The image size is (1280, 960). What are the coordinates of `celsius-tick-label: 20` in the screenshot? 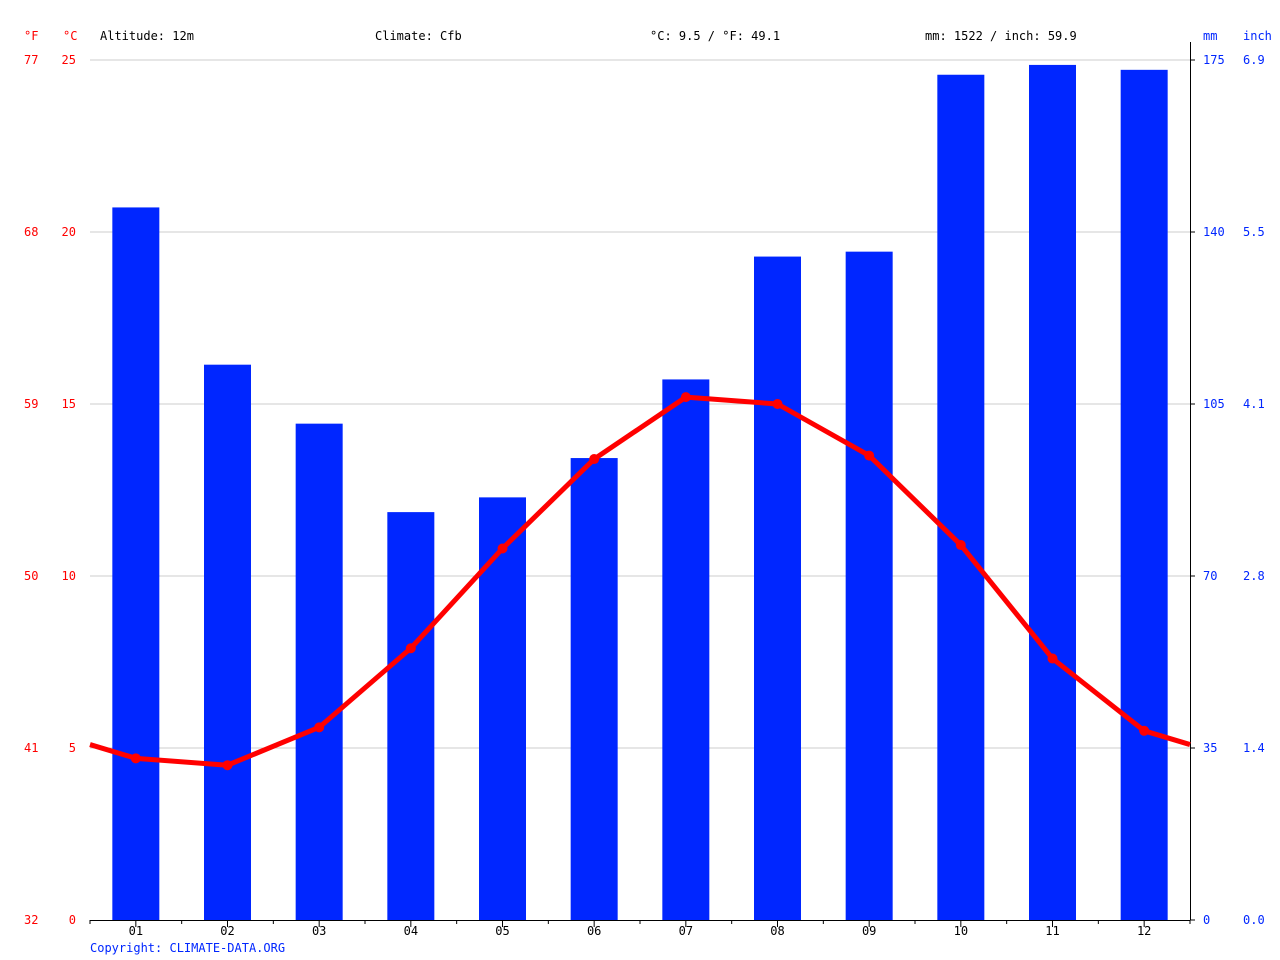 It's located at (69, 232).